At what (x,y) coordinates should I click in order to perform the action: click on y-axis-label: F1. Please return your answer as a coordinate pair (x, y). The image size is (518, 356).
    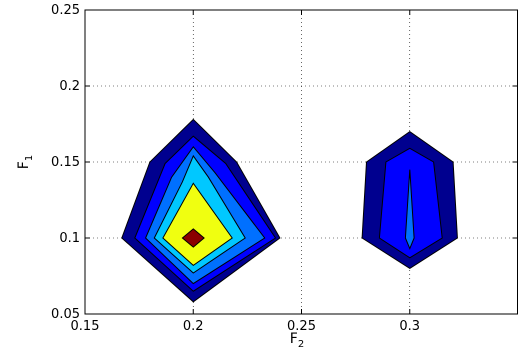
    Looking at the image, I should click on (25, 162).